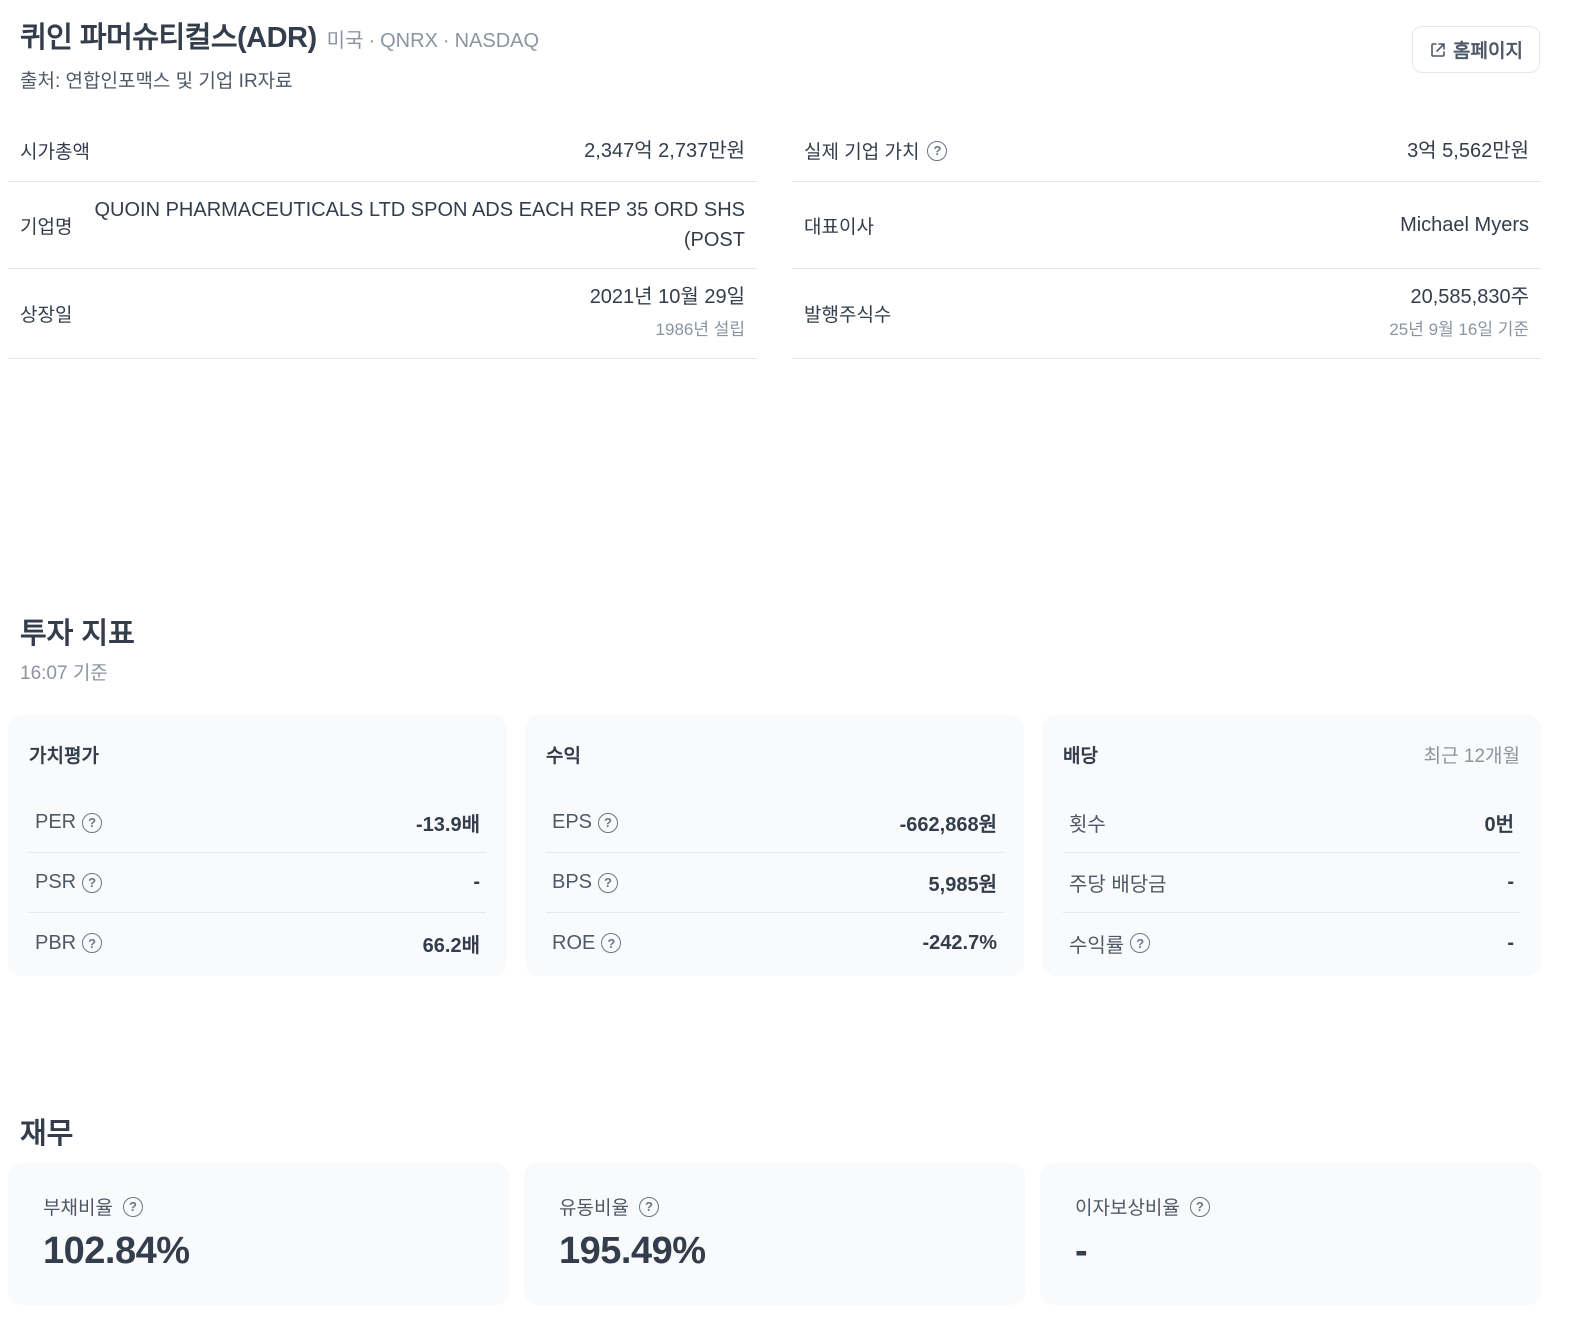 The height and width of the screenshot is (1338, 1575). What do you see at coordinates (1488, 51) in the screenshot?
I see `homepage-label: 홈페이지` at bounding box center [1488, 51].